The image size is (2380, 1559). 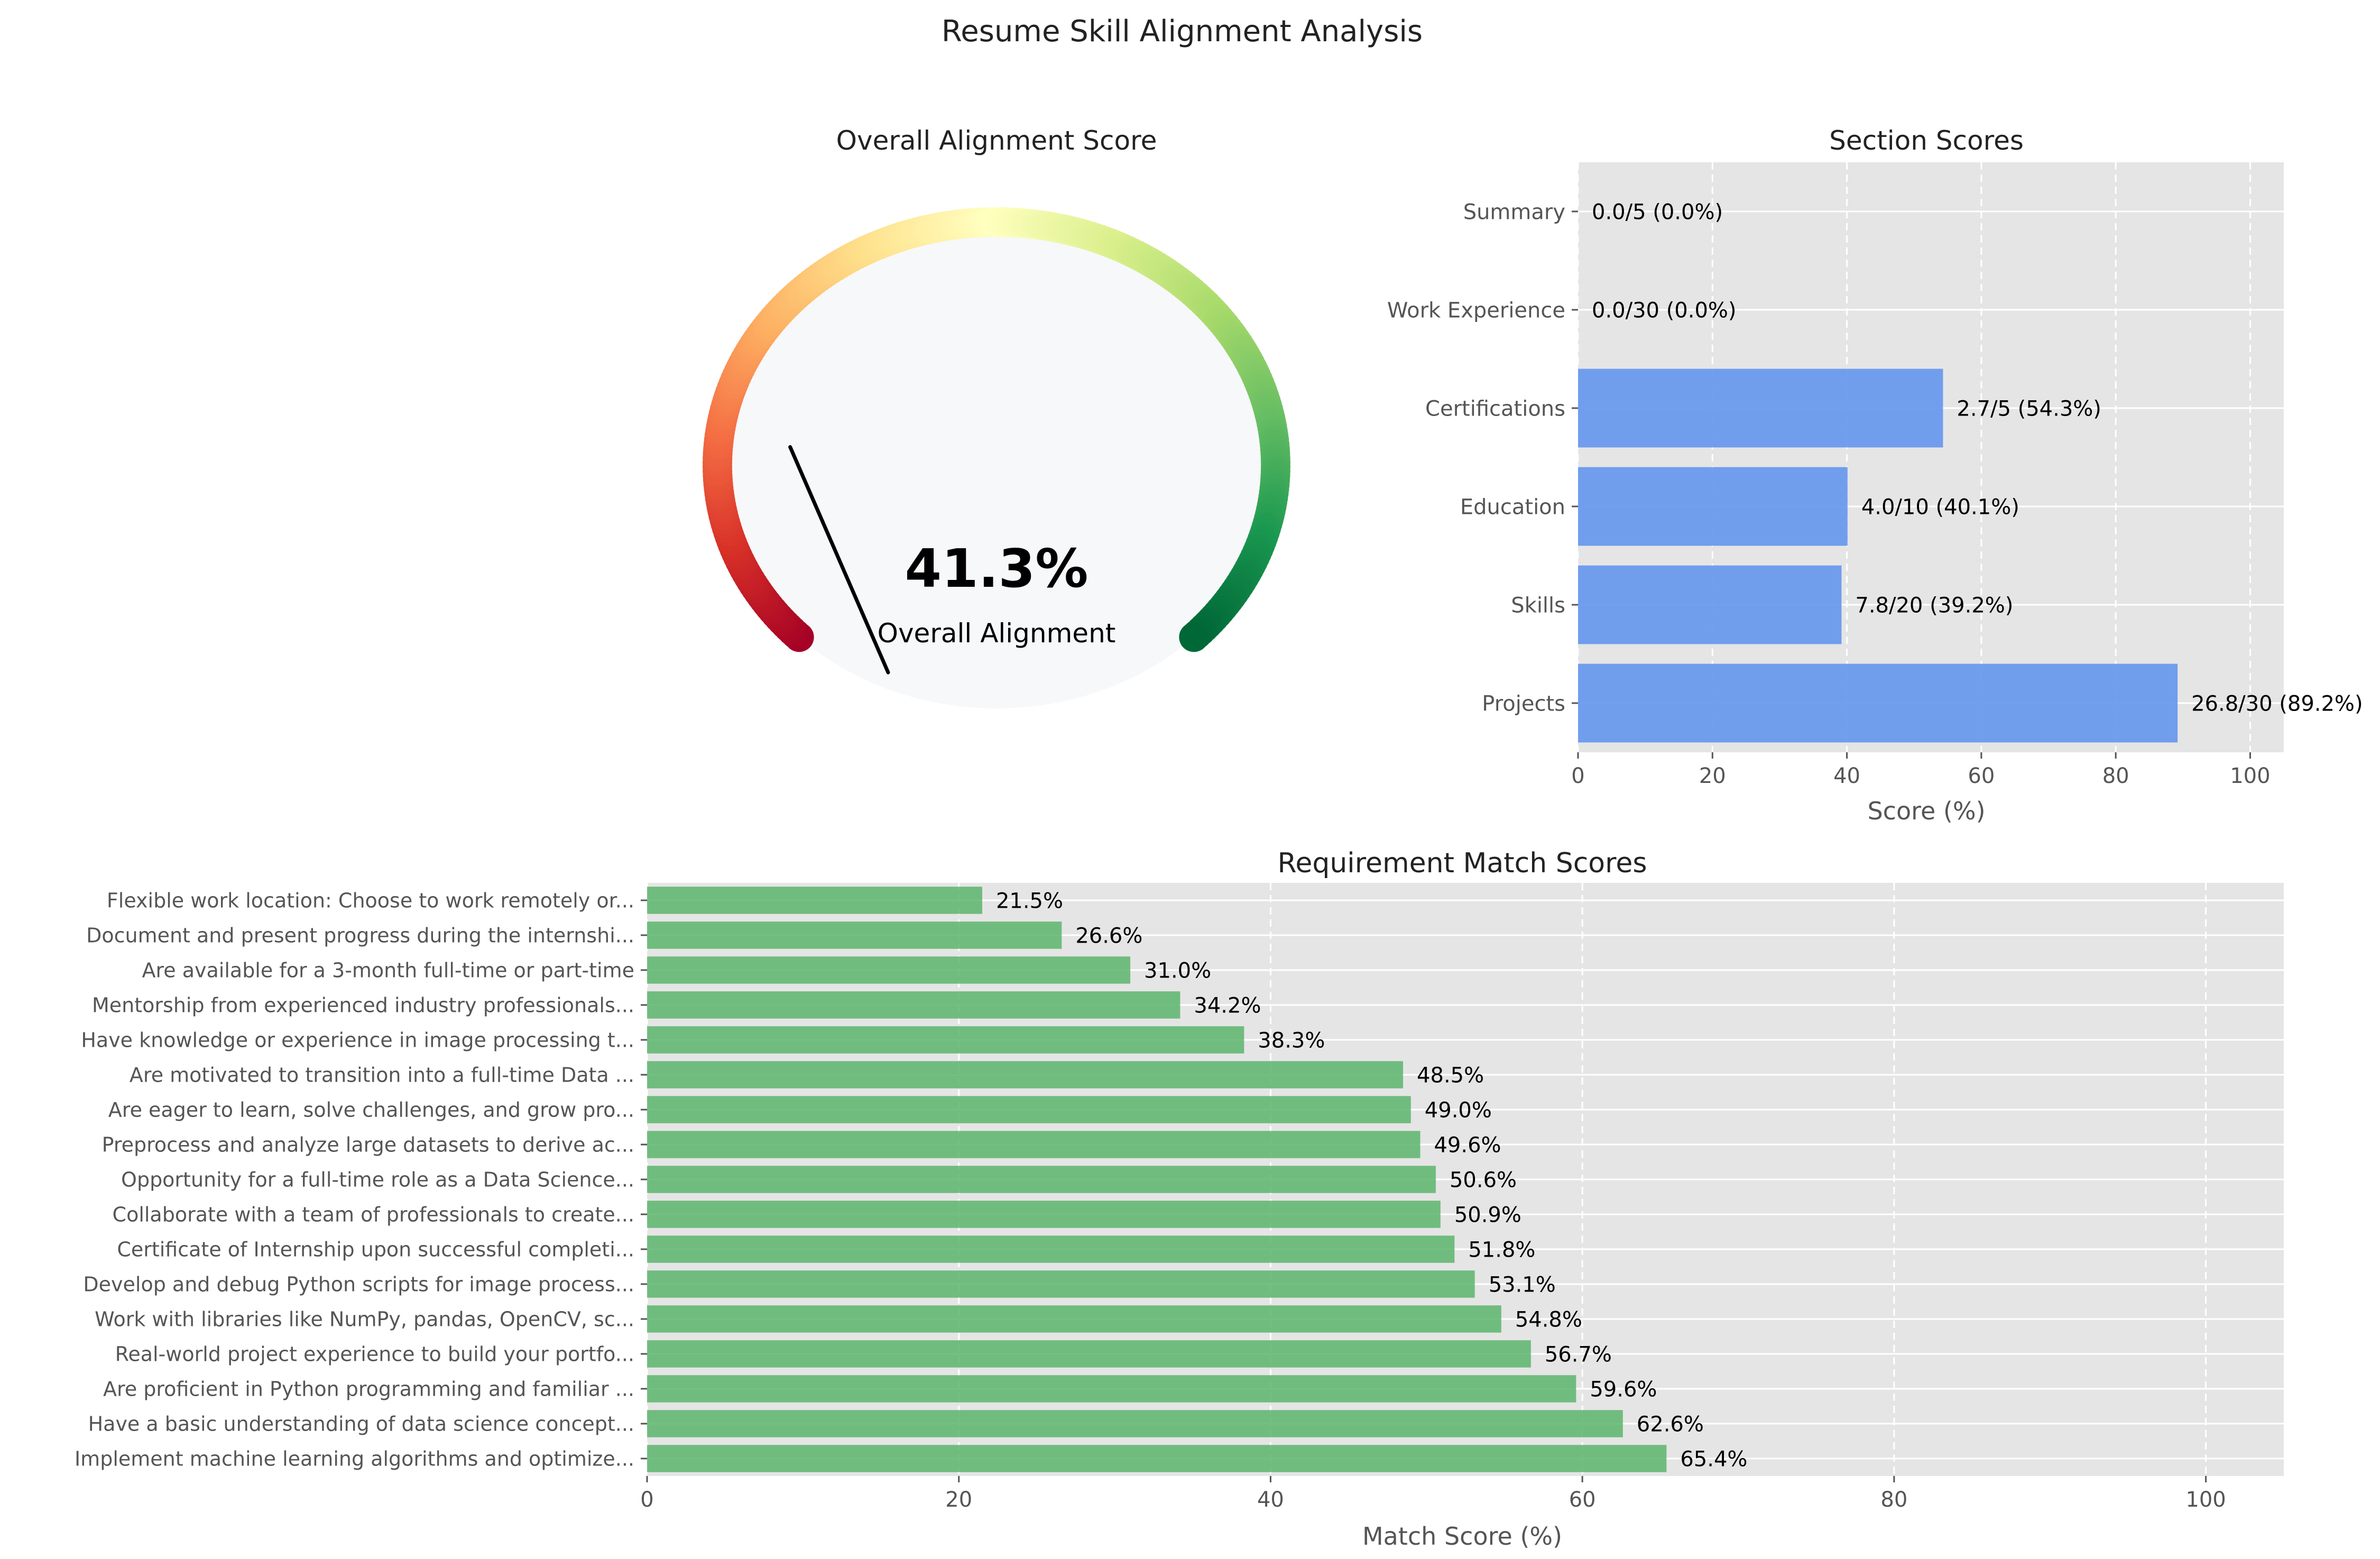 I want to click on bar-value-label: 54.8%, so click(x=1548, y=1319).